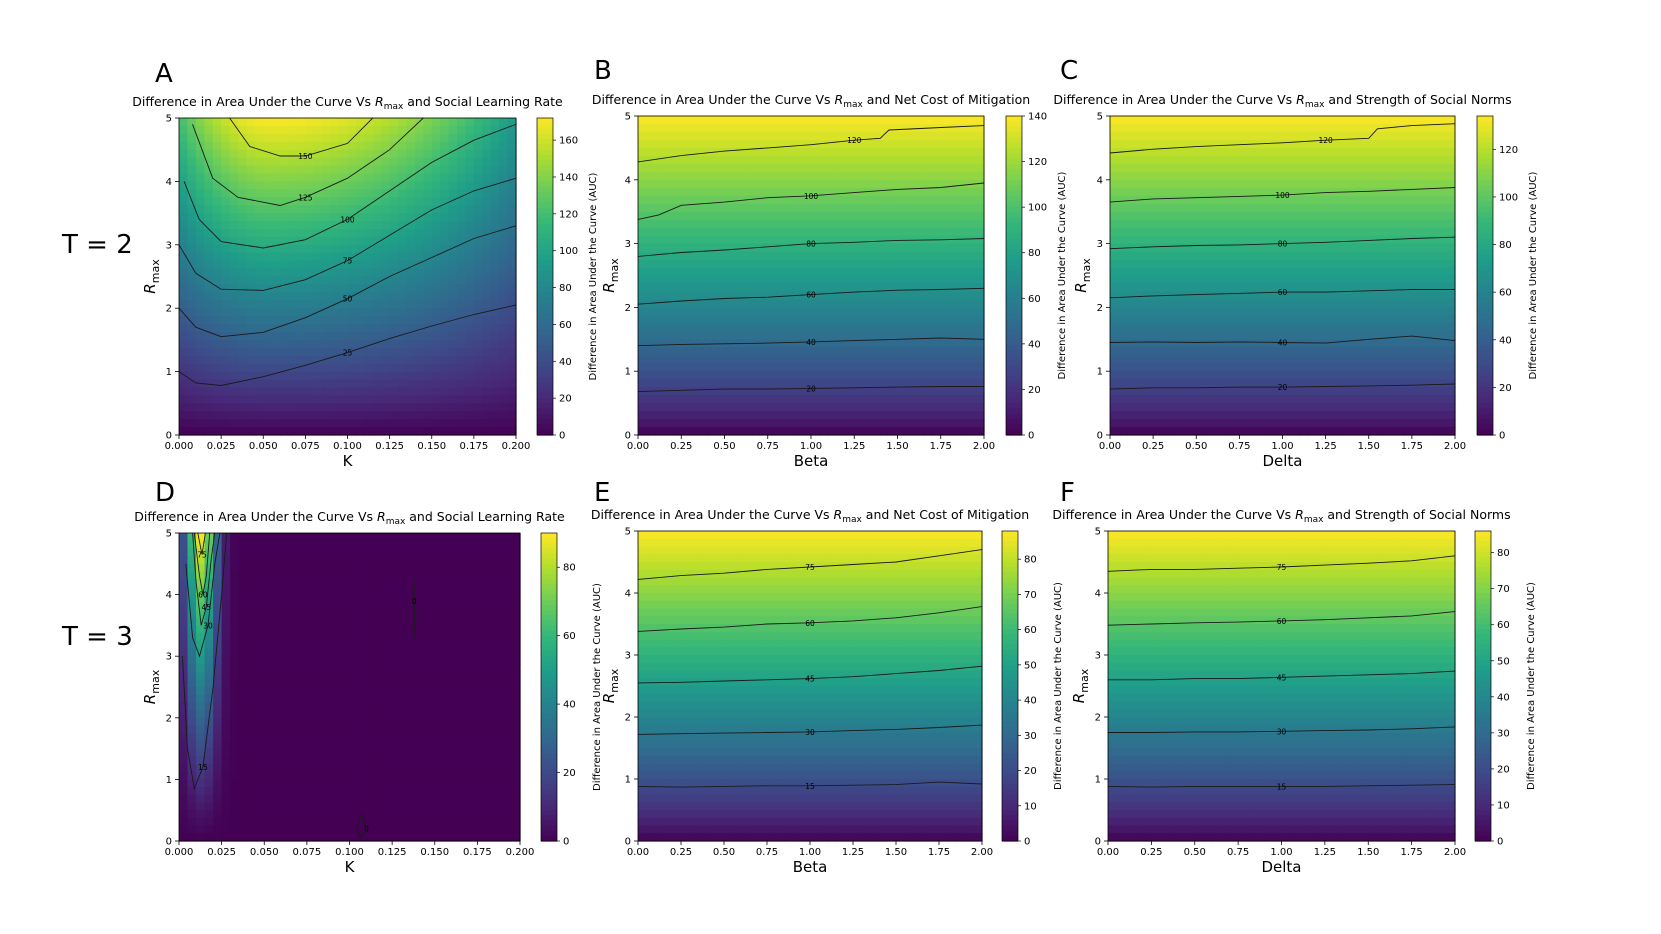 This screenshot has width=1661, height=934. Describe the element at coordinates (610, 275) in the screenshot. I see `y-axis-label-b: Rmax` at that location.